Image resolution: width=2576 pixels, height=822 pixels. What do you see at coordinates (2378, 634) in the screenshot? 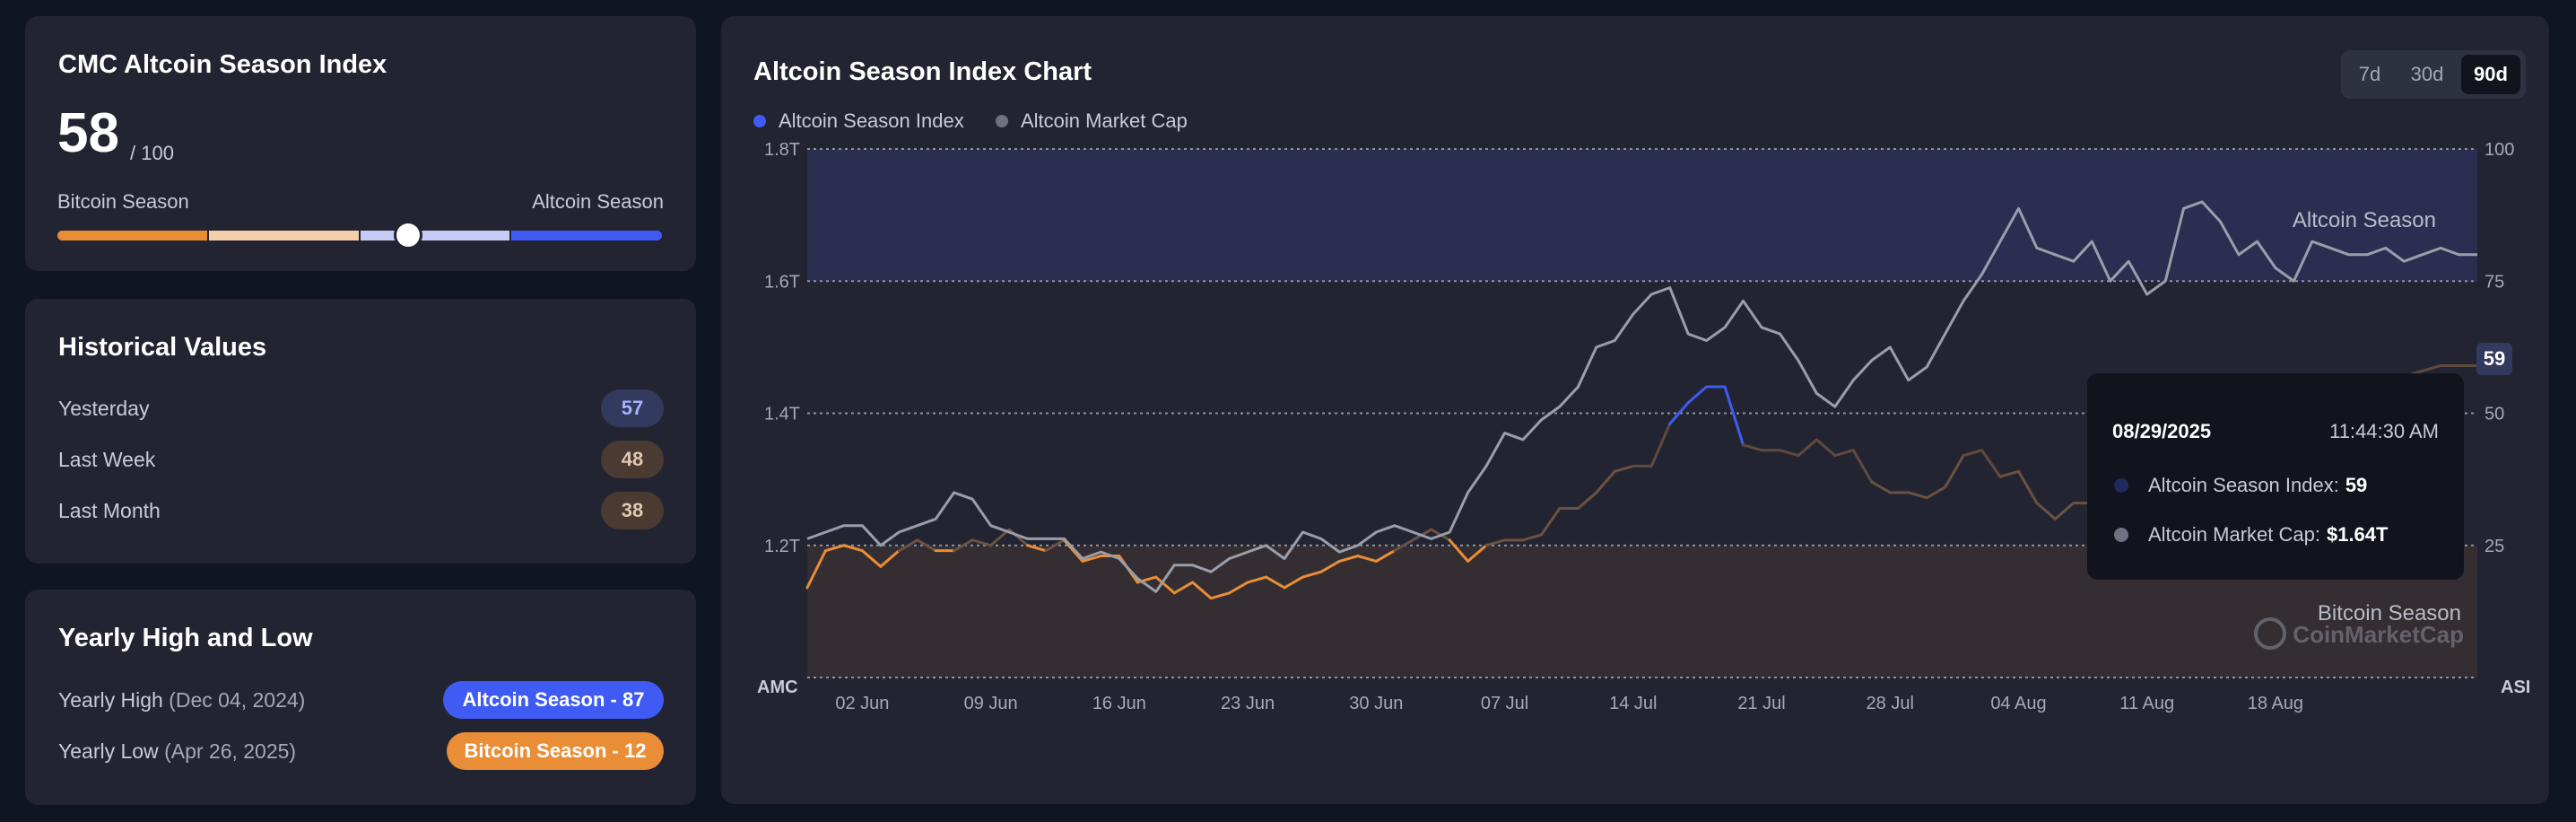
I see `watermark-text: CoinMarketCap` at bounding box center [2378, 634].